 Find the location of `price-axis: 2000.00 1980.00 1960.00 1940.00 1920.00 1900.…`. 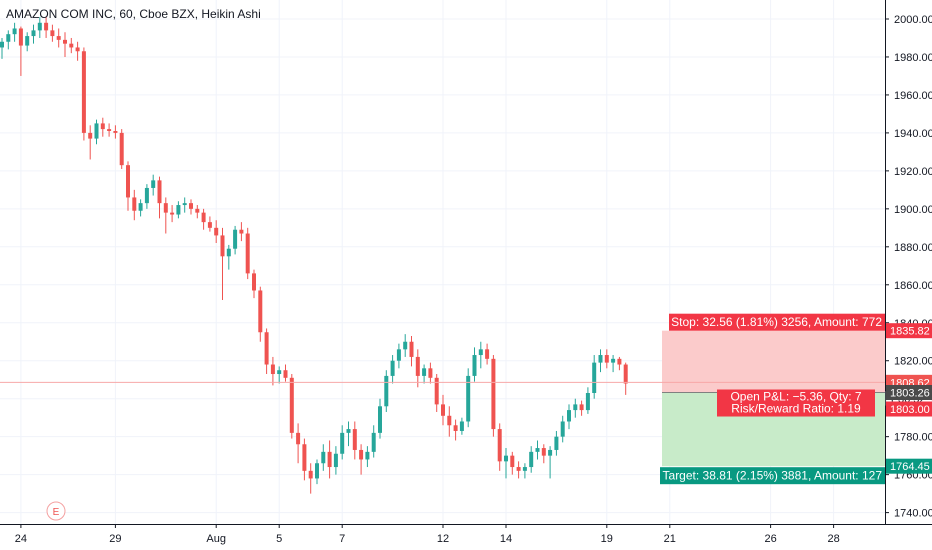

price-axis: 2000.00 1980.00 1960.00 1940.00 1920.00 1900.… is located at coordinates (908, 275).